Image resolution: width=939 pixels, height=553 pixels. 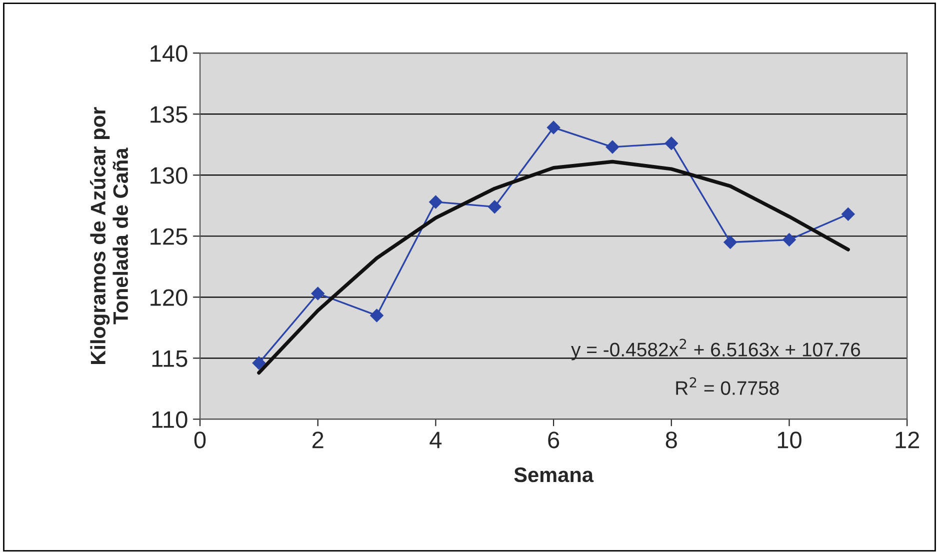 I want to click on annotation: R$^{2}$ = 0.7758, so click(x=727, y=386).